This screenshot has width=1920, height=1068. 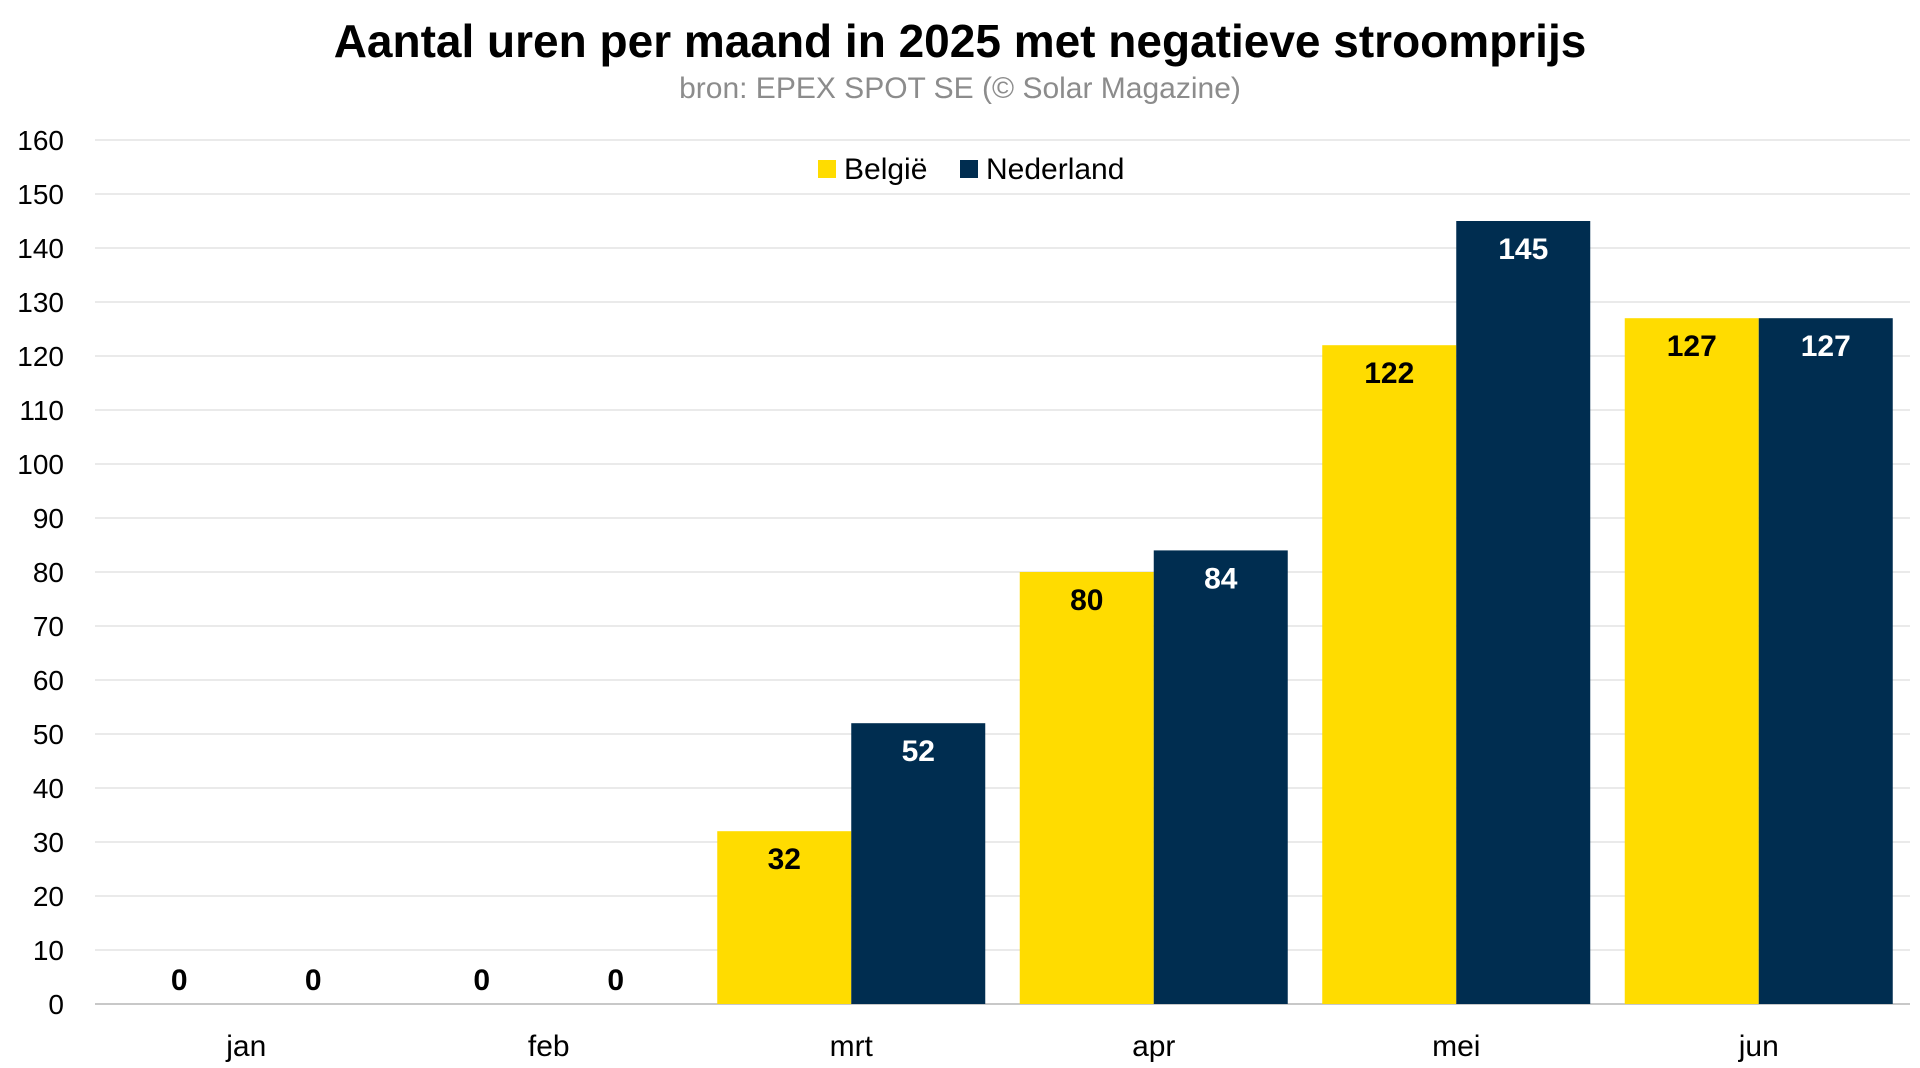 I want to click on x-tick-label: apr, so click(x=1153, y=1046).